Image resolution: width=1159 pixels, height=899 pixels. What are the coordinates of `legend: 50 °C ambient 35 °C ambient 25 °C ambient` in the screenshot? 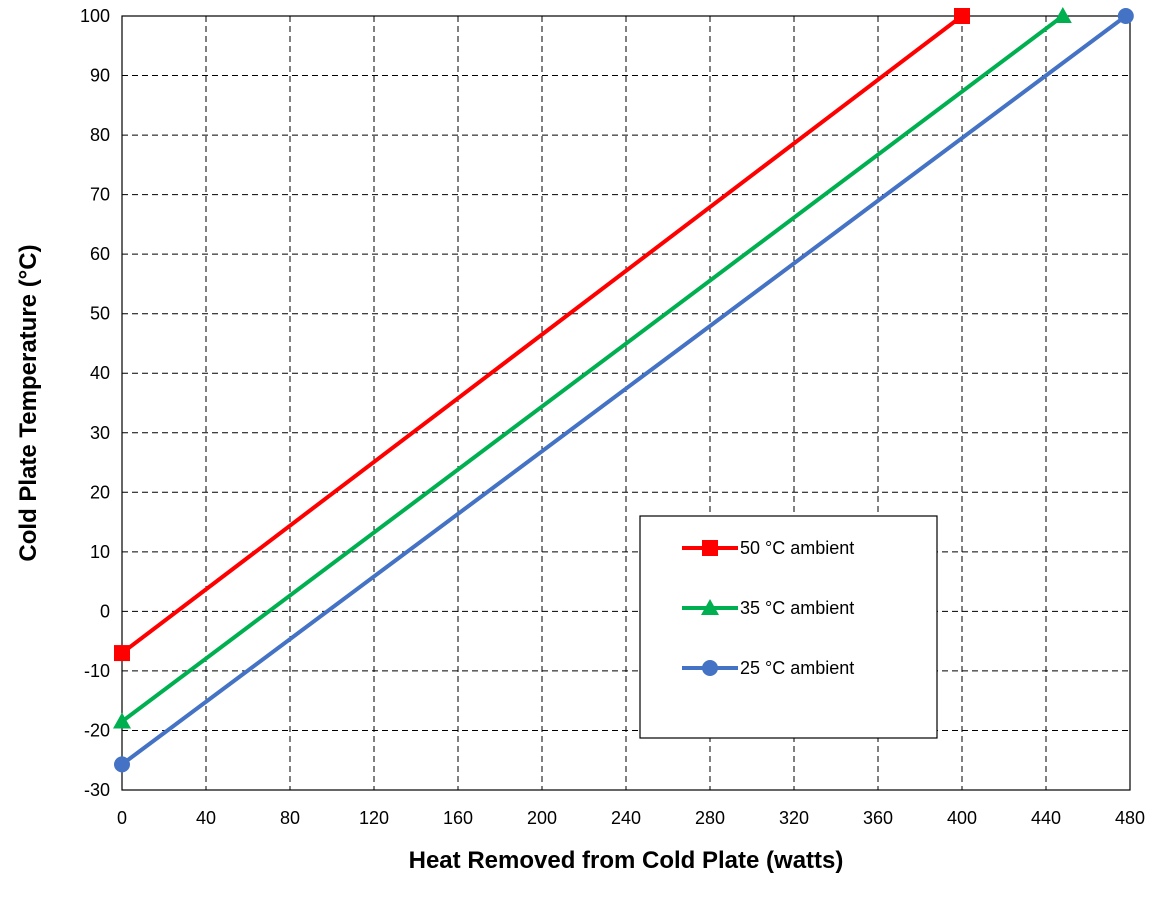 It's located at (788, 627).